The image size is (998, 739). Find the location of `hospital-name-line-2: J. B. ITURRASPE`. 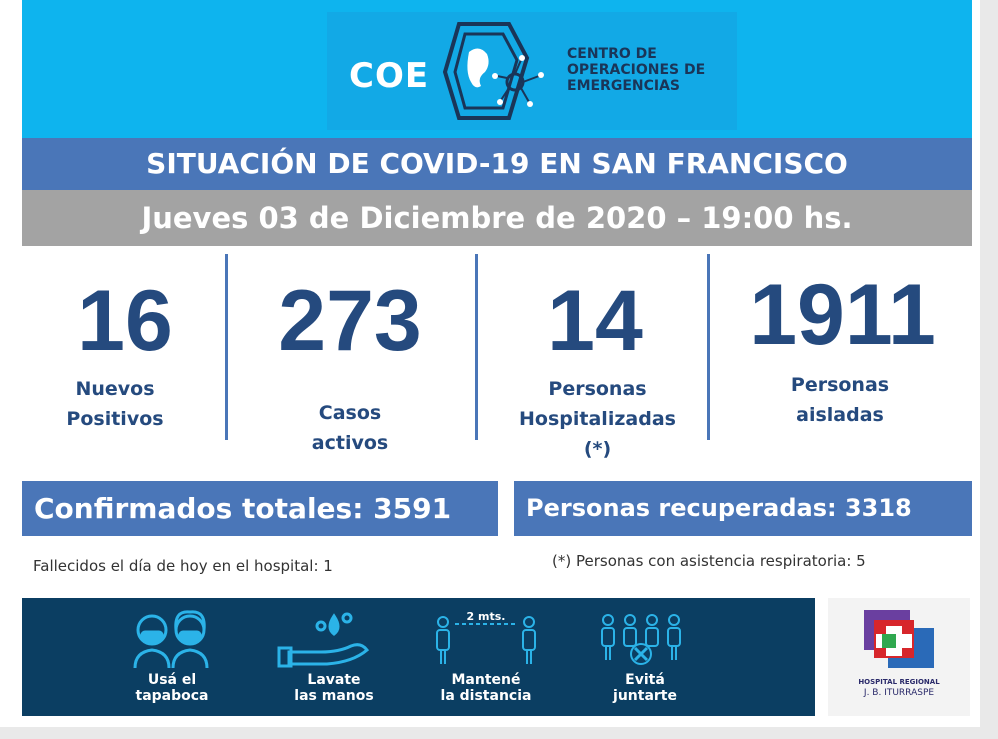

hospital-name-line-2: J. B. ITURRASPE is located at coordinates (899, 693).